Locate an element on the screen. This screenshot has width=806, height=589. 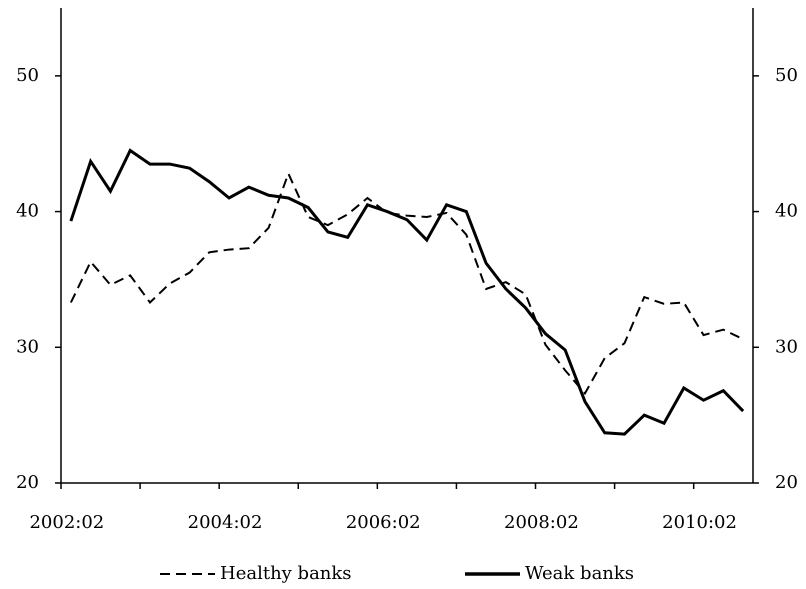
x-tick-label: 2004:02 is located at coordinates (225, 522).